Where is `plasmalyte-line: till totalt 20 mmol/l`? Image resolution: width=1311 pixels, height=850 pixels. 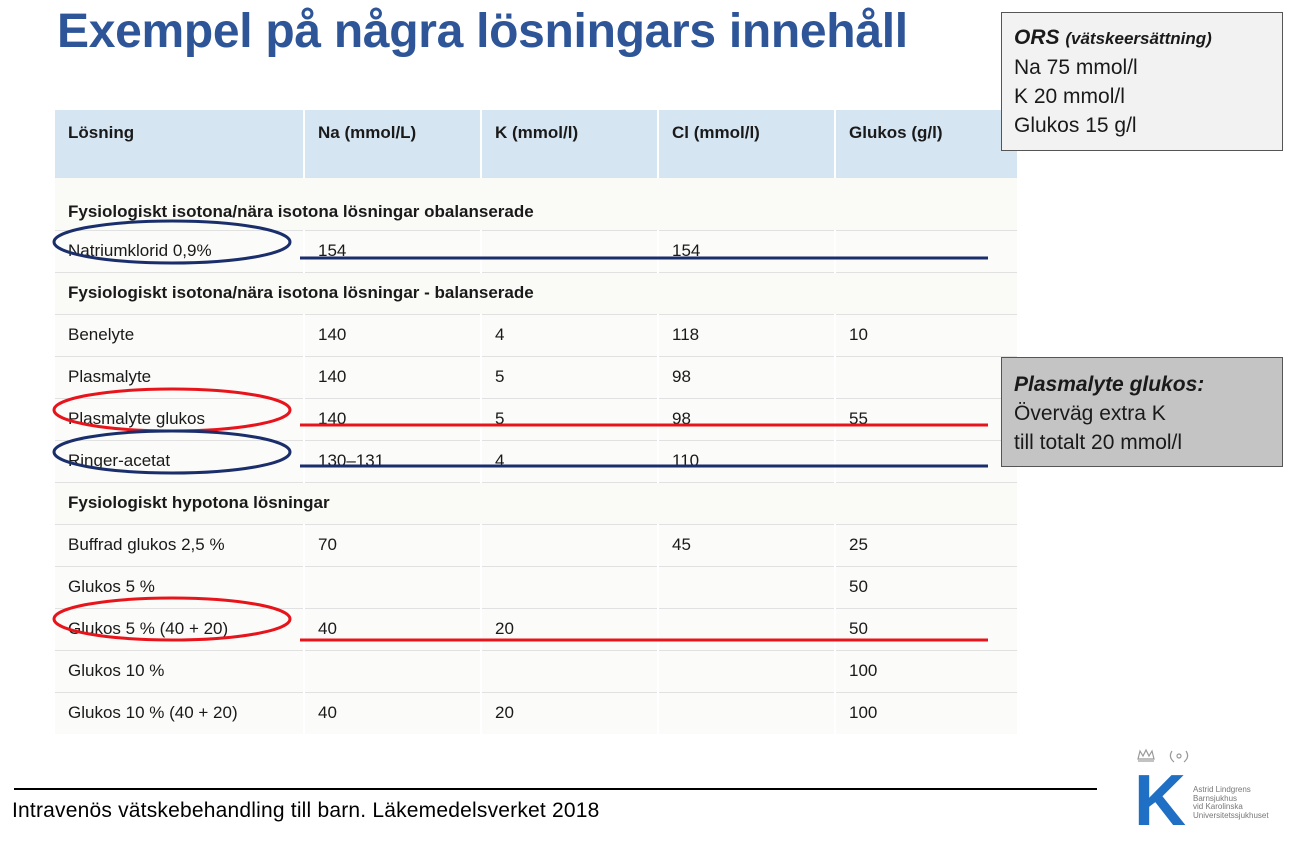 plasmalyte-line: till totalt 20 mmol/l is located at coordinates (1098, 442).